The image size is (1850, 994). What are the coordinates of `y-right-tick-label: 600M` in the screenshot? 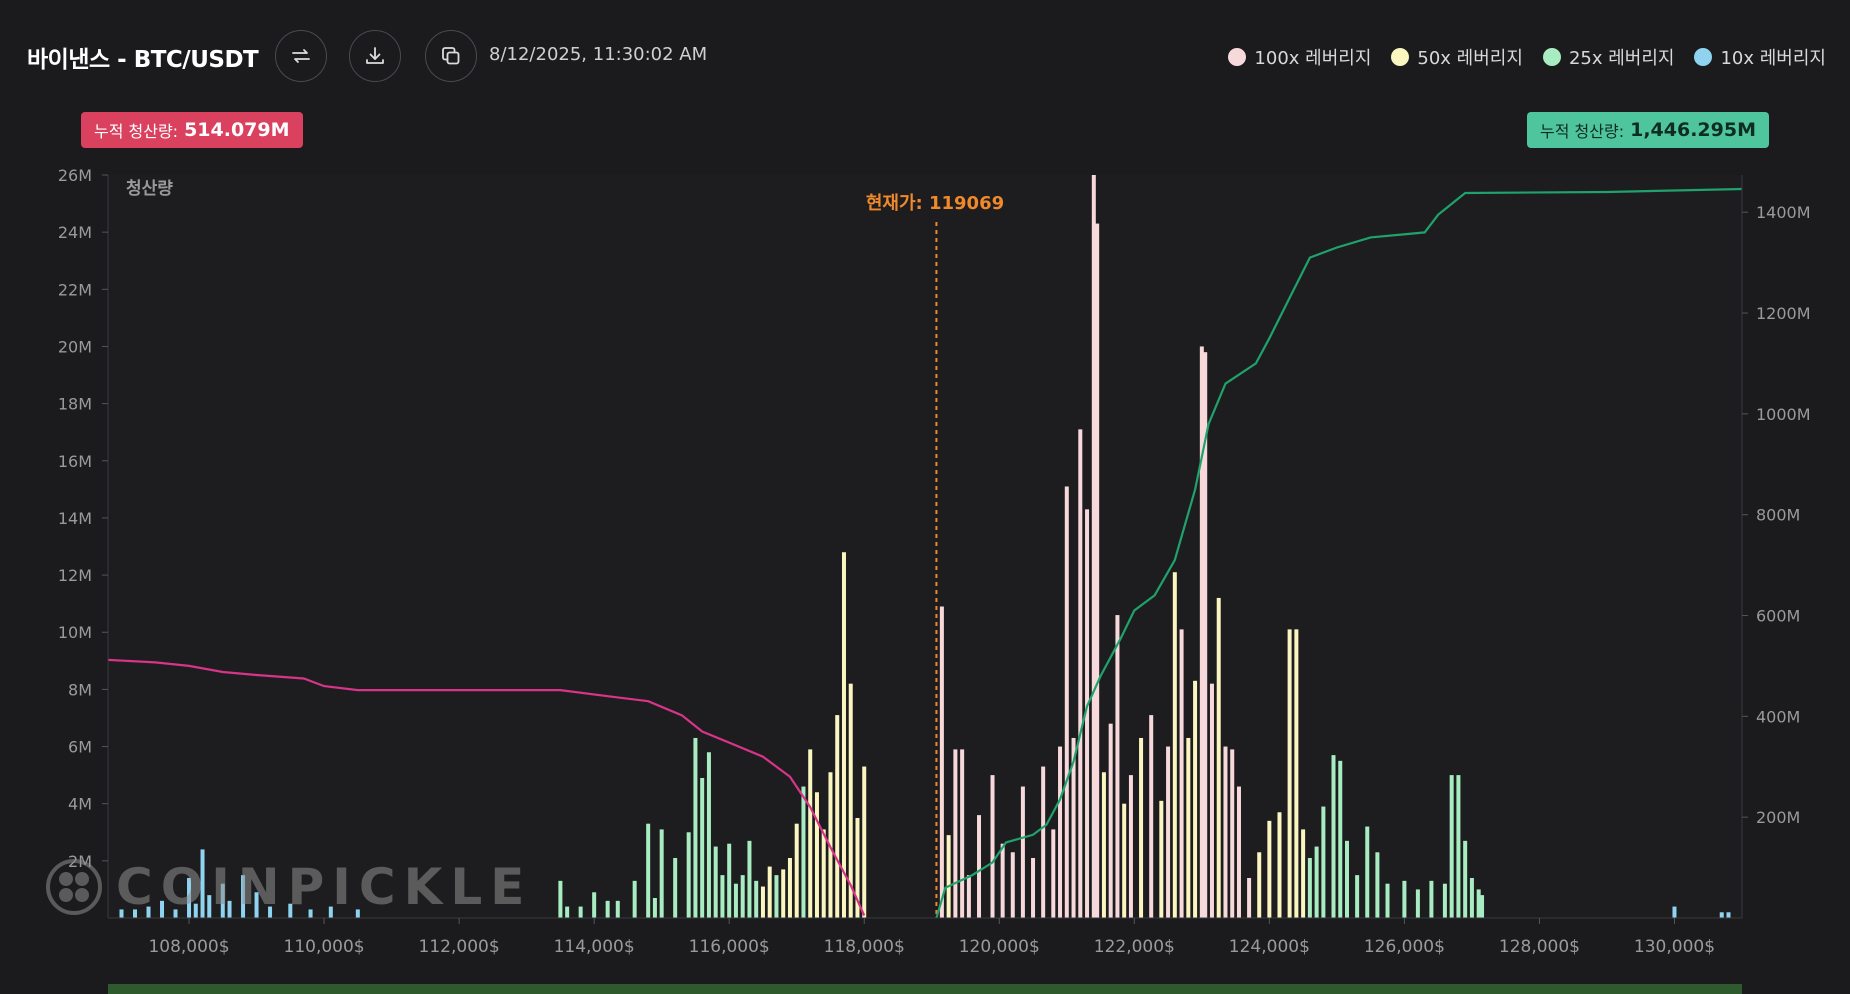 It's located at (1778, 616).